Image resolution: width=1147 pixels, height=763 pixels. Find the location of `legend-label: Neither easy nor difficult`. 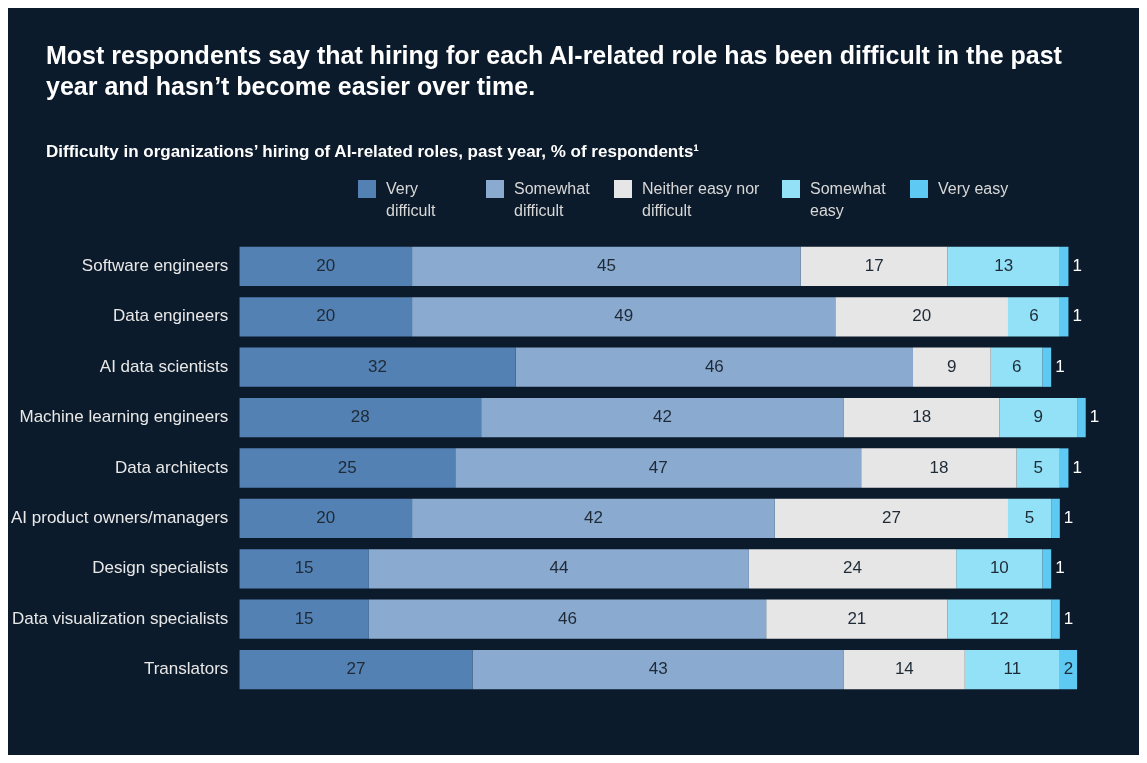

legend-label: Neither easy nor difficult is located at coordinates (701, 200).